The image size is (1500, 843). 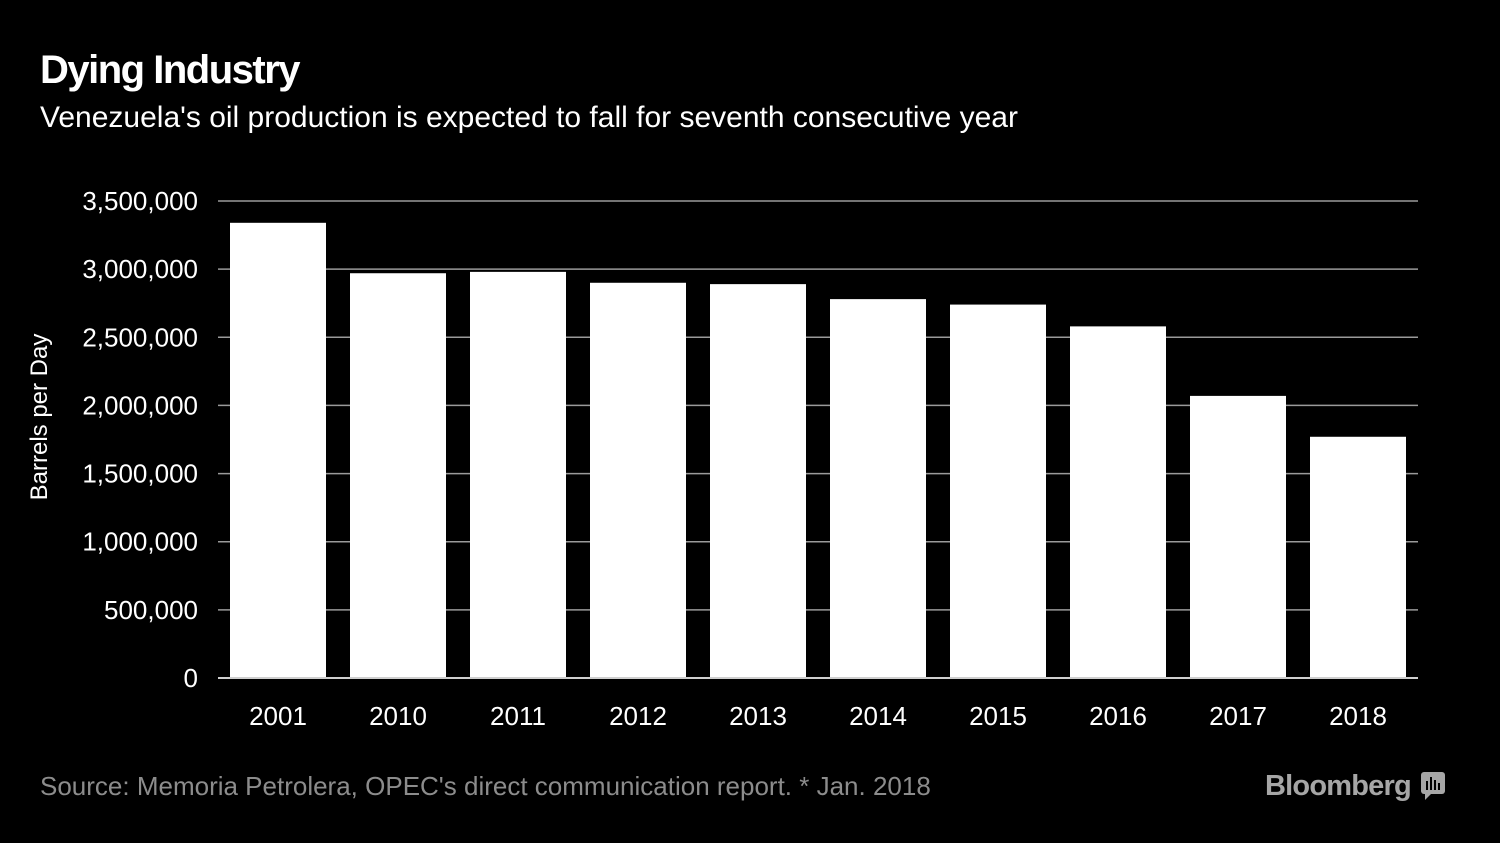 I want to click on bloomberg-terminal-icon, so click(x=1432, y=786).